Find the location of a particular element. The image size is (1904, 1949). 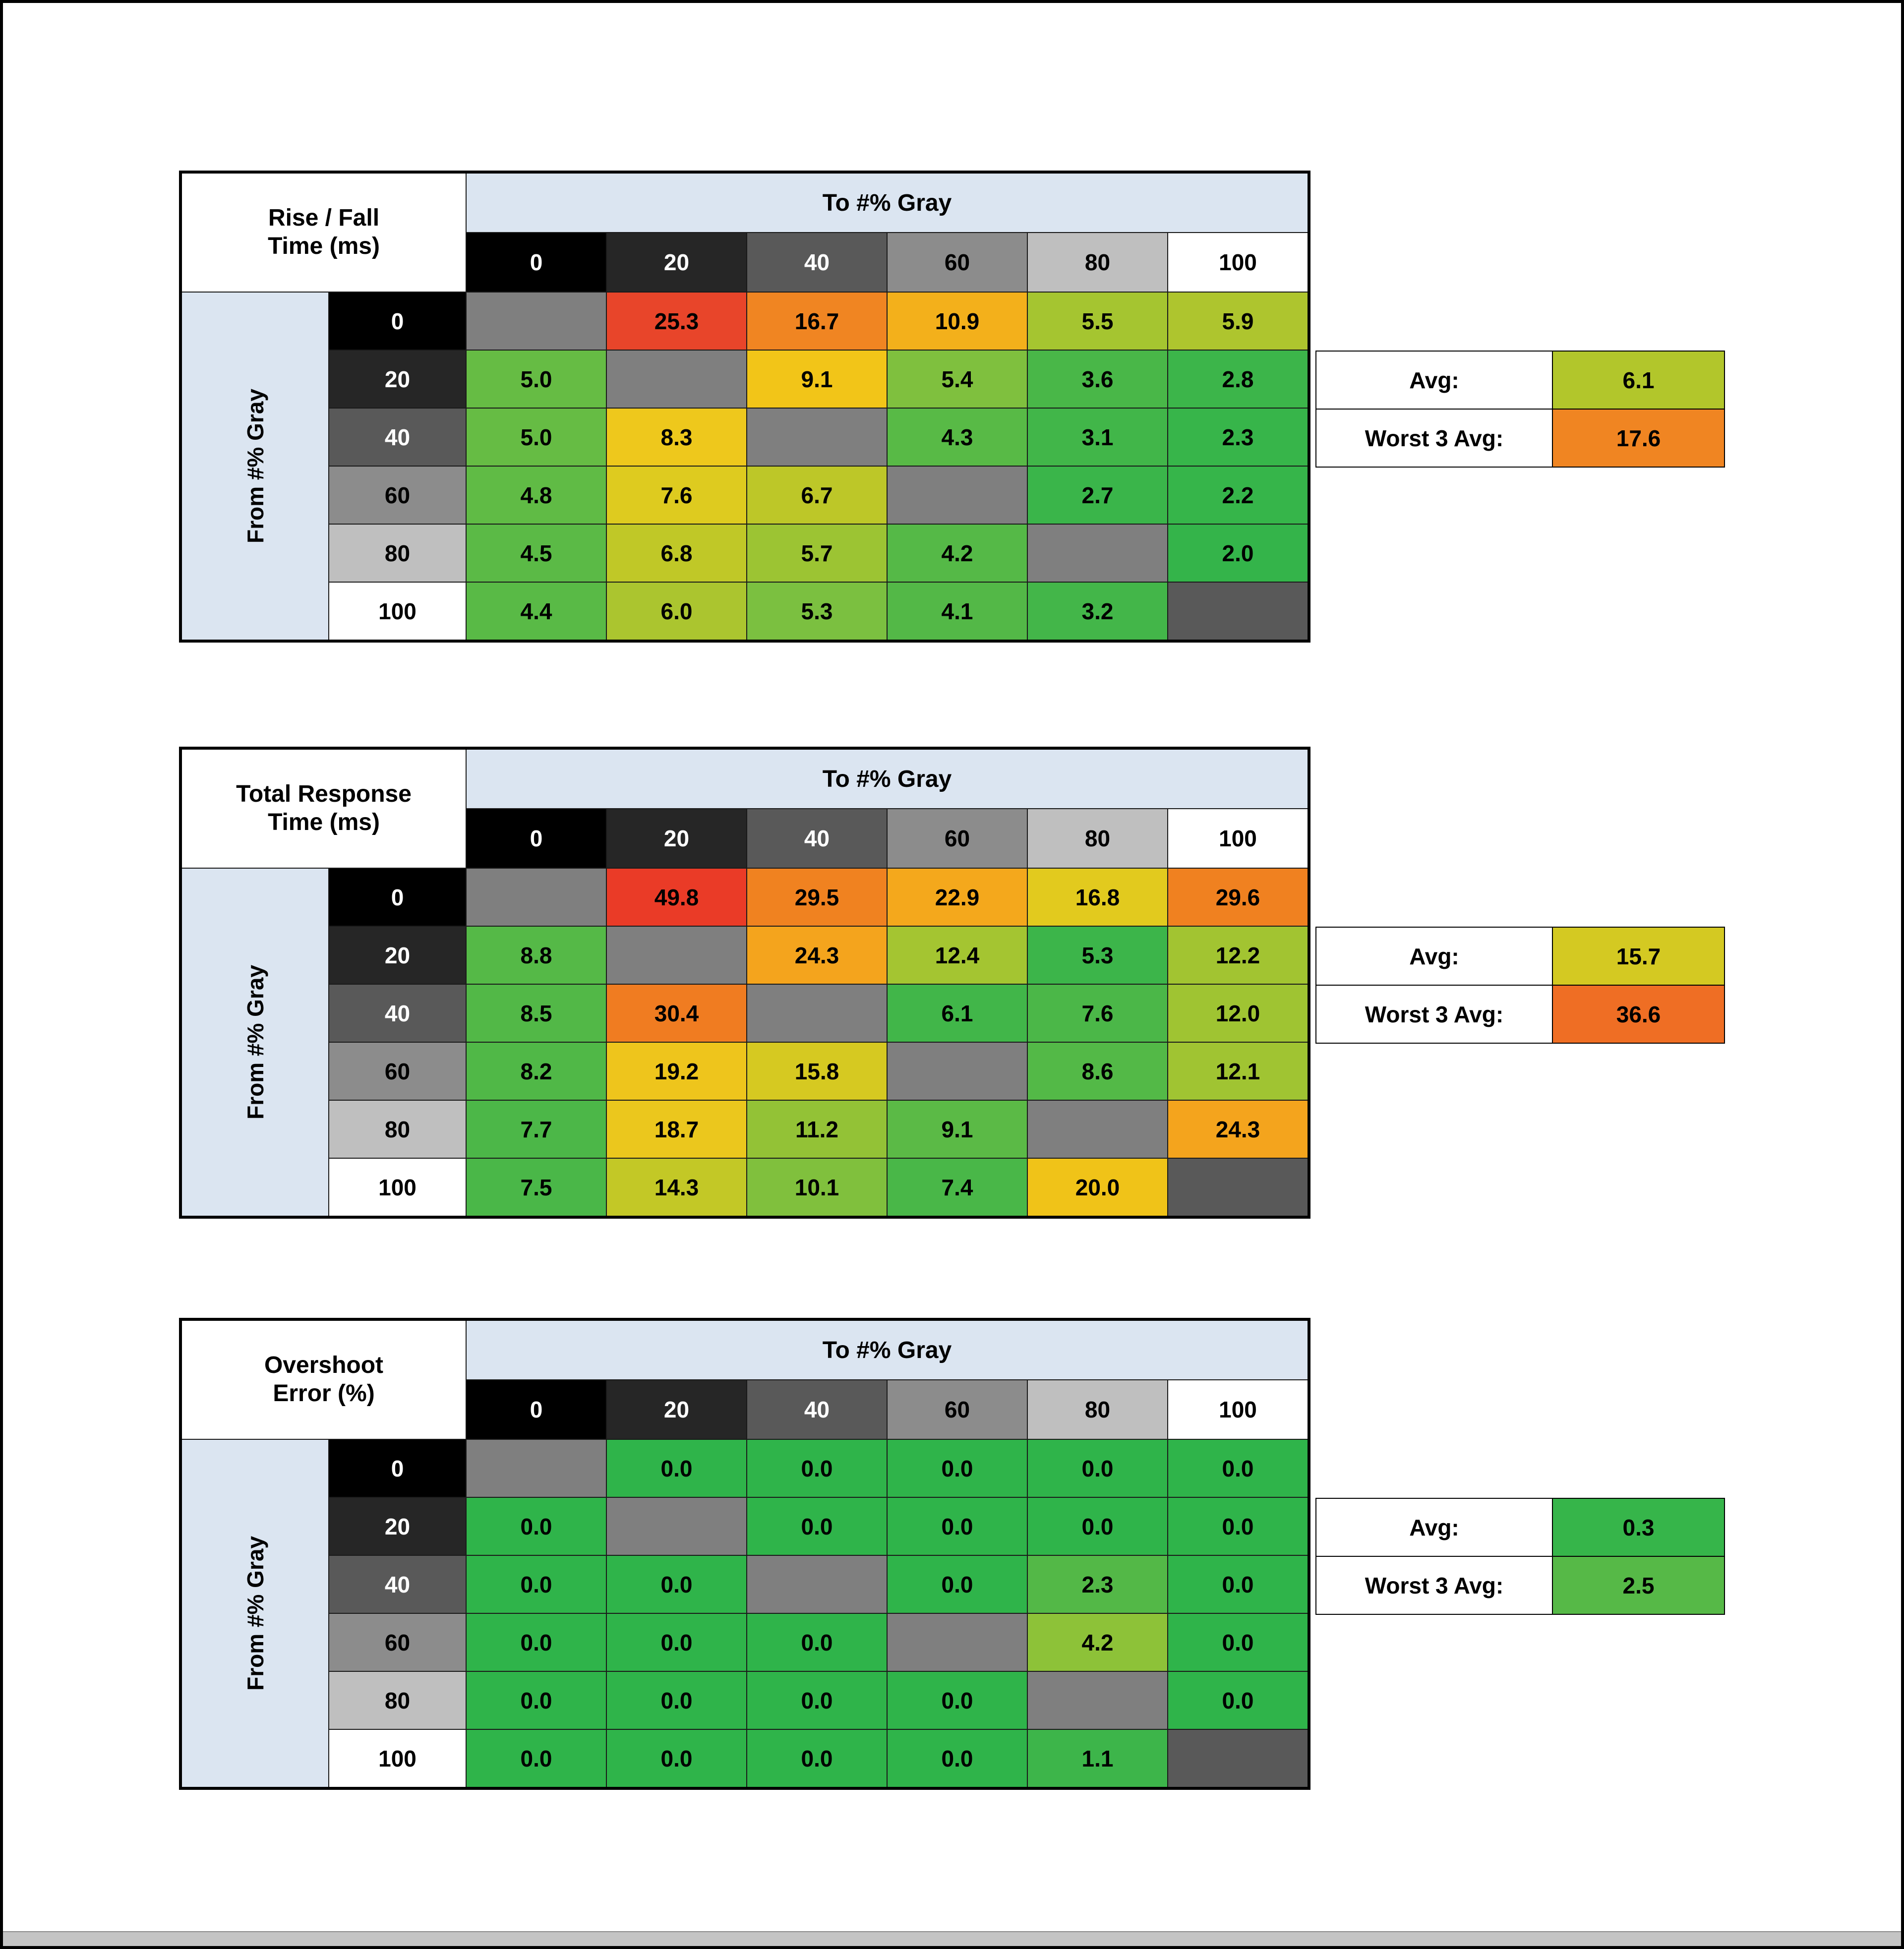

bottom-strip is located at coordinates (952, 1938).